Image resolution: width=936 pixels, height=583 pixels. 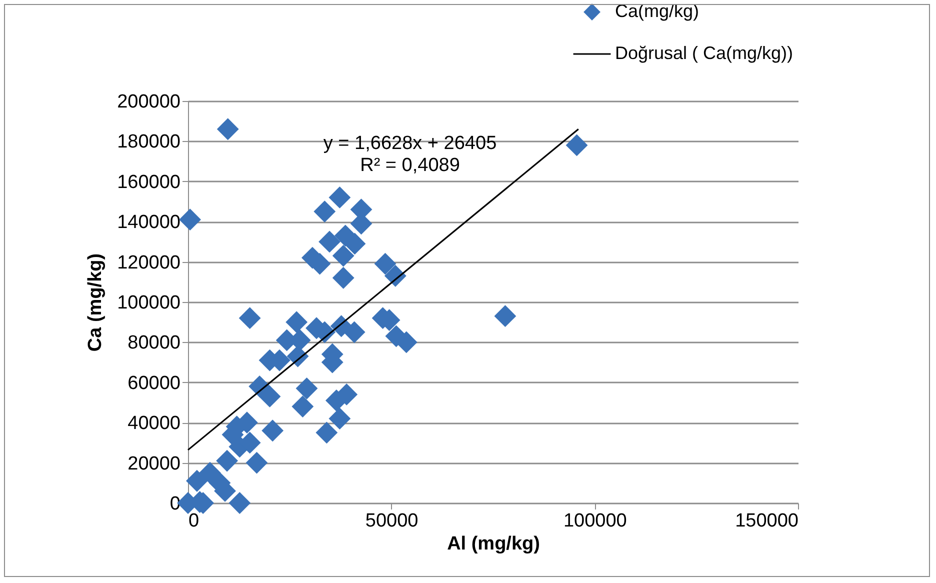 I want to click on y-tick-label: 80000, so click(x=154, y=343).